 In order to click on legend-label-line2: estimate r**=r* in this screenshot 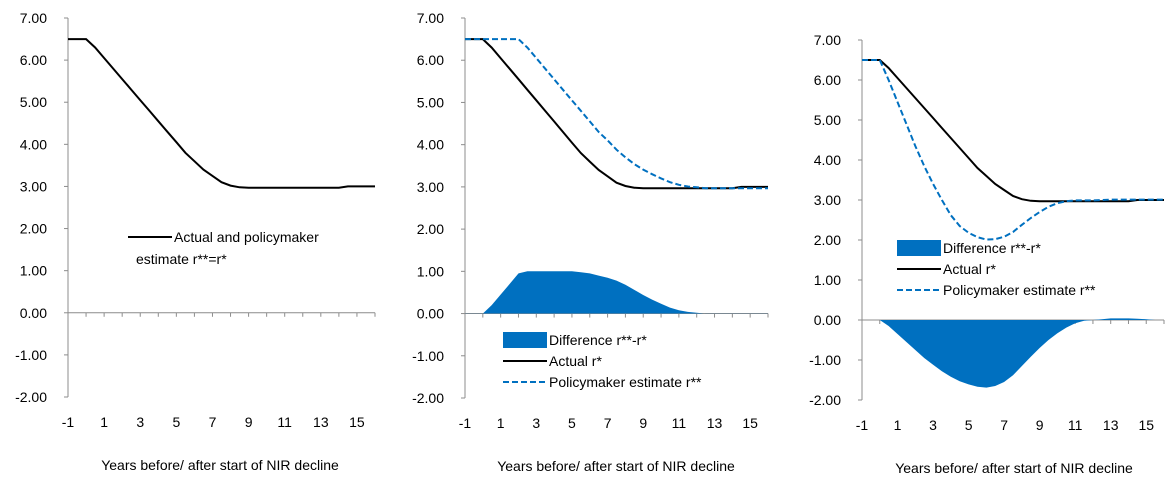, I will do `click(181, 259)`.